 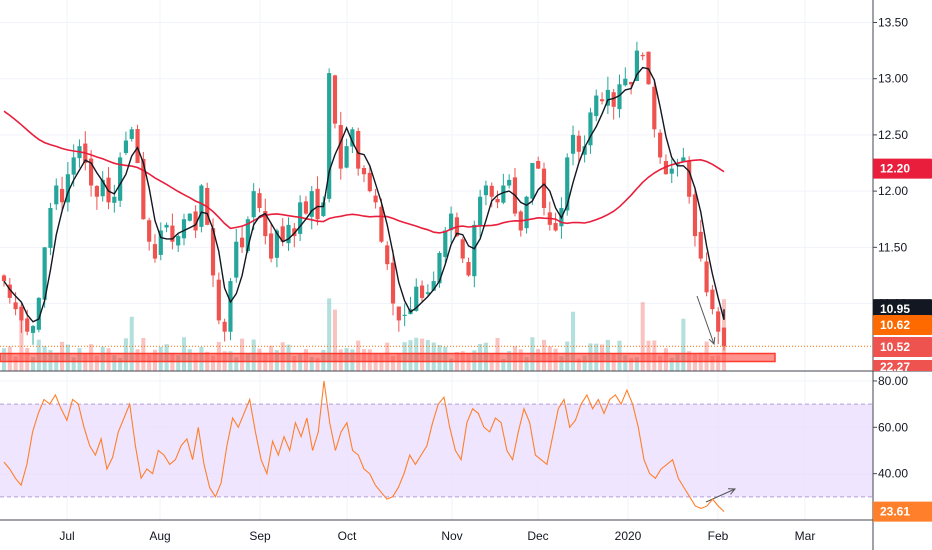 What do you see at coordinates (159, 536) in the screenshot?
I see `time-tick-label: Aug` at bounding box center [159, 536].